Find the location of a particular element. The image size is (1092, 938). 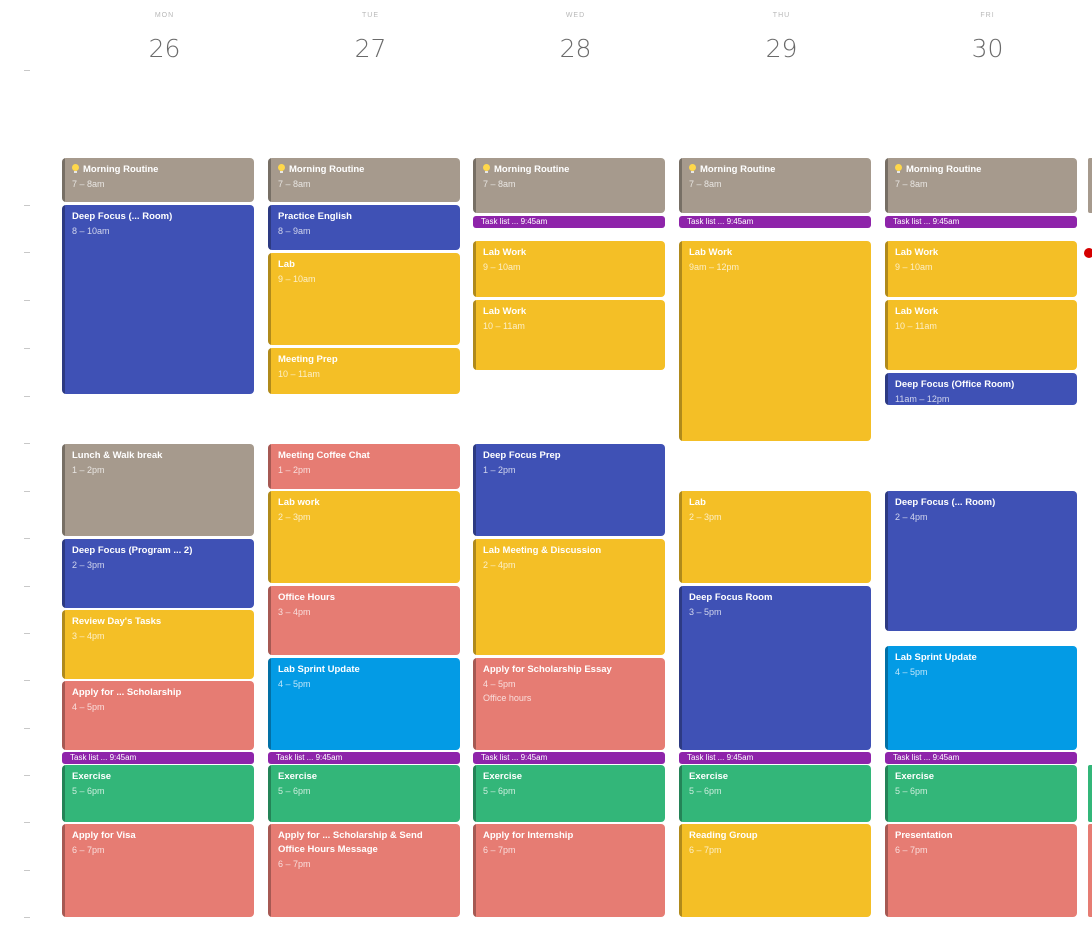

task-banner-fri-pm: Task list ... 9:45am is located at coordinates (981, 758).